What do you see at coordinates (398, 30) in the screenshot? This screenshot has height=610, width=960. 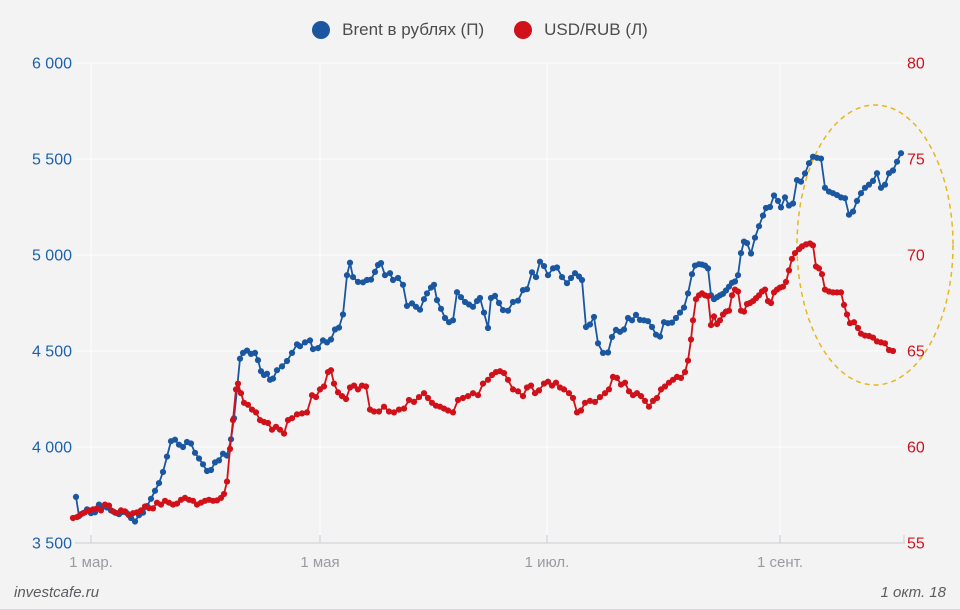 I see `legend-item-brent: Brent в рублях (П)` at bounding box center [398, 30].